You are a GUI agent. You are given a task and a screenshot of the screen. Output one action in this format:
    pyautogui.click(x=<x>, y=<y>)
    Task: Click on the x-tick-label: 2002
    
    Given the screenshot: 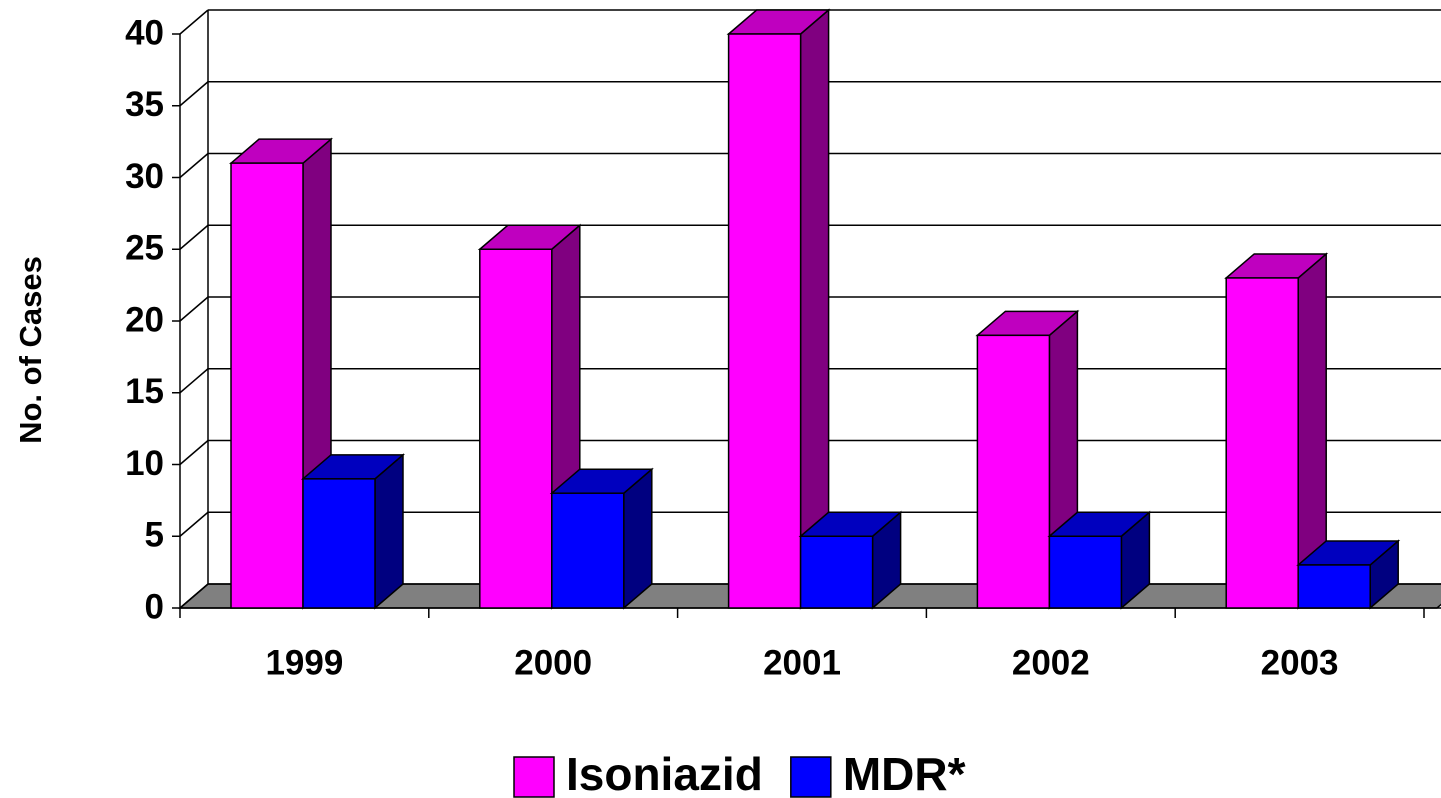 What is the action you would take?
    pyautogui.click(x=1051, y=662)
    